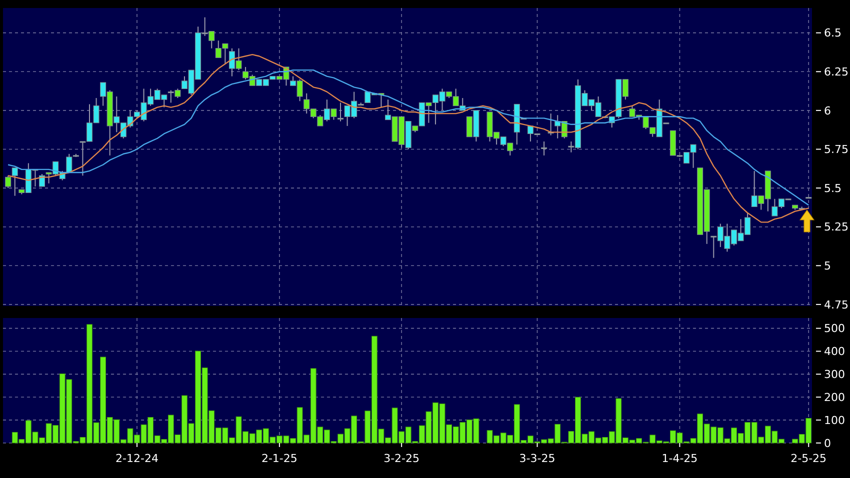 The width and height of the screenshot is (850, 478). What do you see at coordinates (836, 227) in the screenshot?
I see `y-tick-label: 5.25` at bounding box center [836, 227].